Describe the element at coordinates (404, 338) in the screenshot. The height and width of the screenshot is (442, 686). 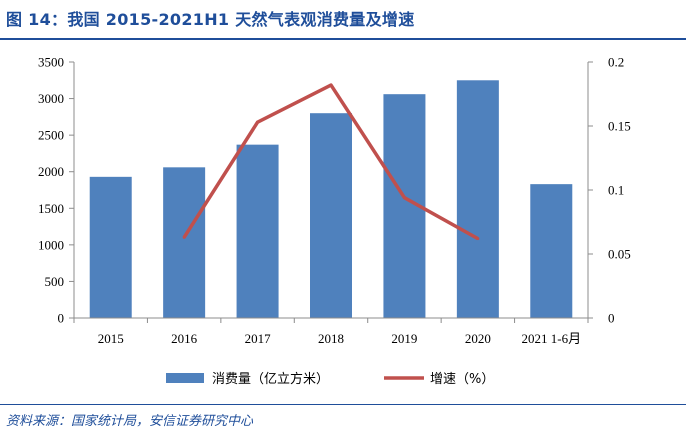
I see `x-tick-label: 2019` at that location.